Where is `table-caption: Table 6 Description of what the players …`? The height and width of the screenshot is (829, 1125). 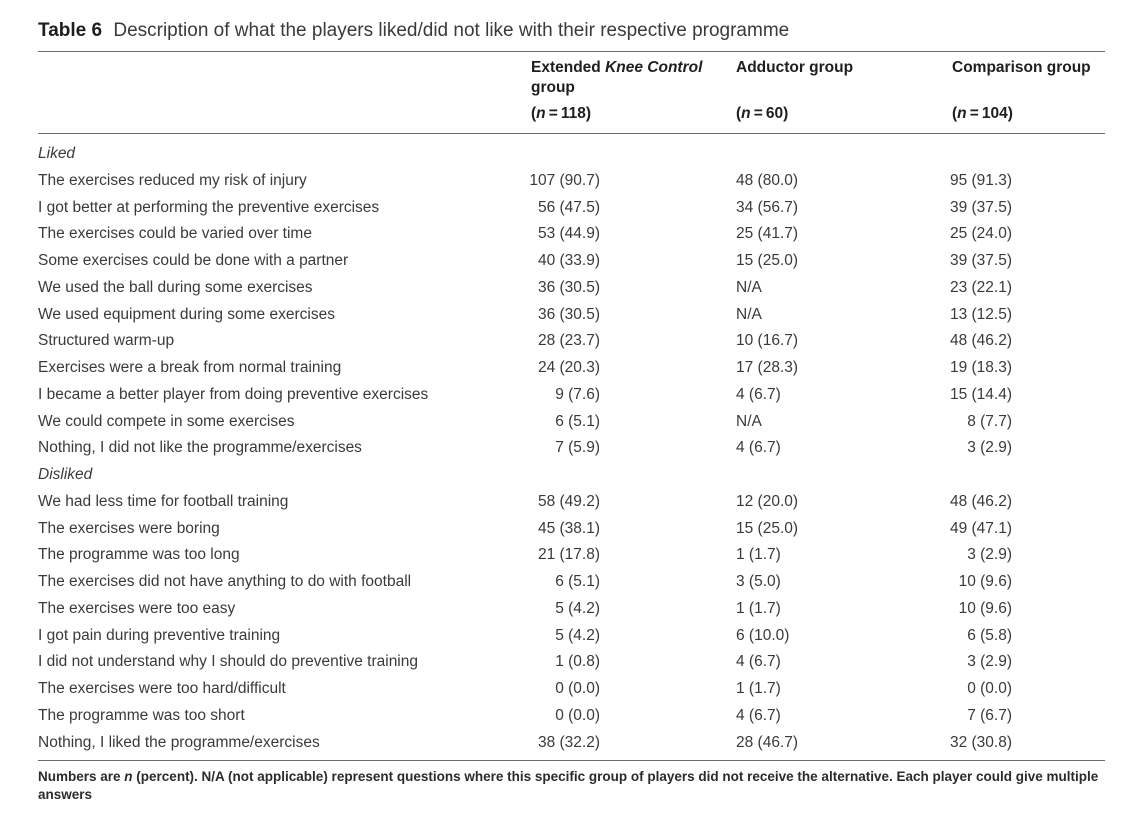 table-caption: Table 6 Description of what the players … is located at coordinates (413, 31).